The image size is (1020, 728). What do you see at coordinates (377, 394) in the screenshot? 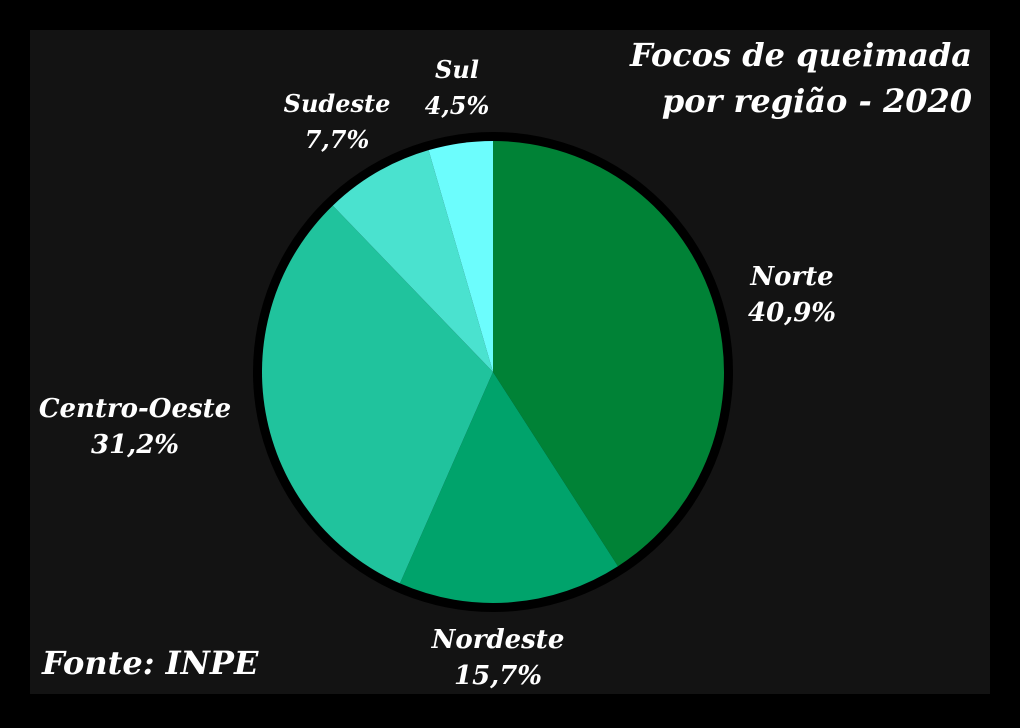
I see `pie-slice-centro-oeste` at bounding box center [377, 394].